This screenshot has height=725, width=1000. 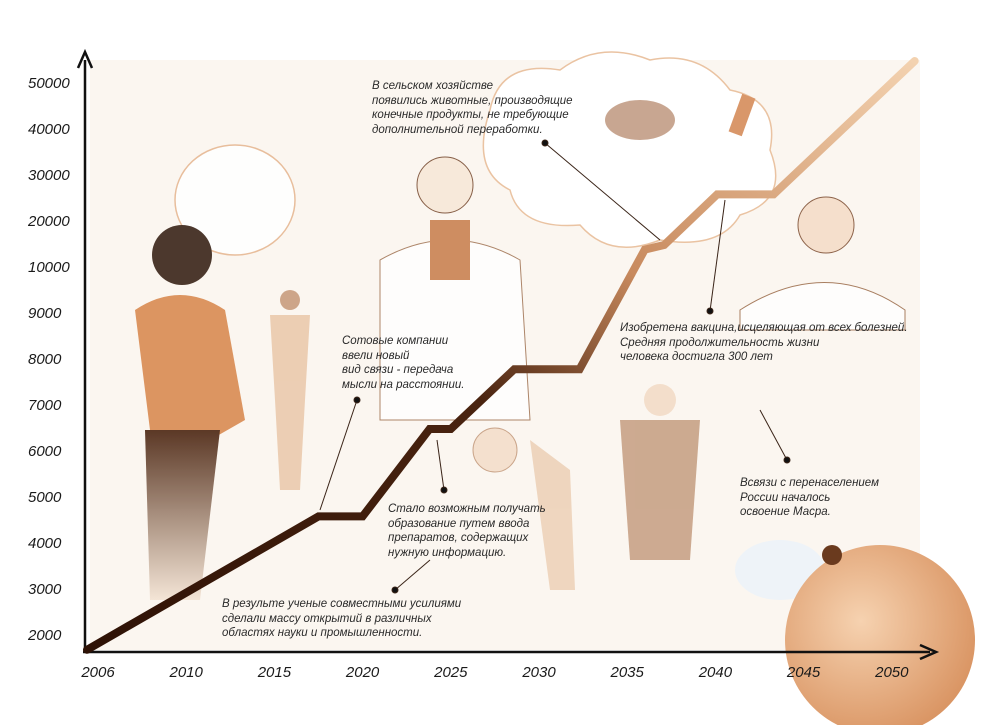 What do you see at coordinates (362, 672) in the screenshot?
I see `x-tick-label: 2020` at bounding box center [362, 672].